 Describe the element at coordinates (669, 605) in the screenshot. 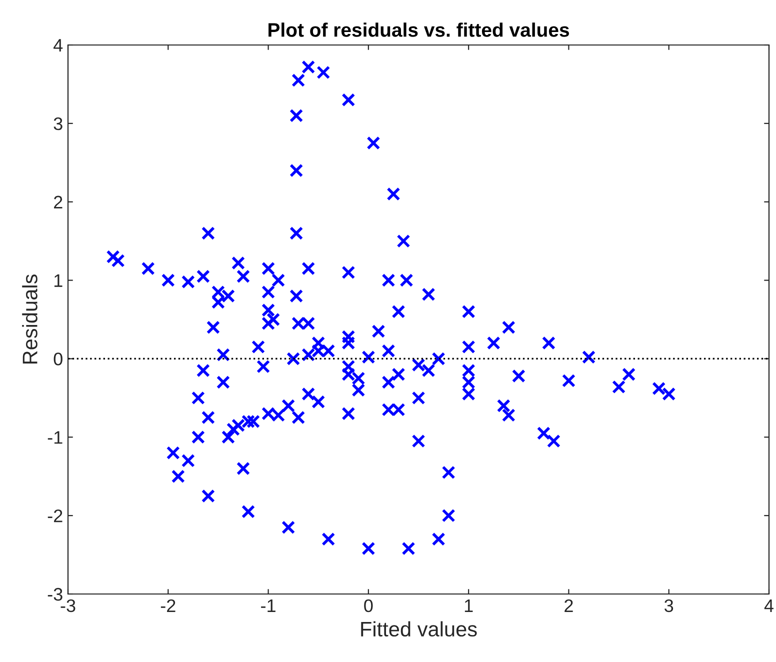

I see `x-tick-label: 3` at that location.